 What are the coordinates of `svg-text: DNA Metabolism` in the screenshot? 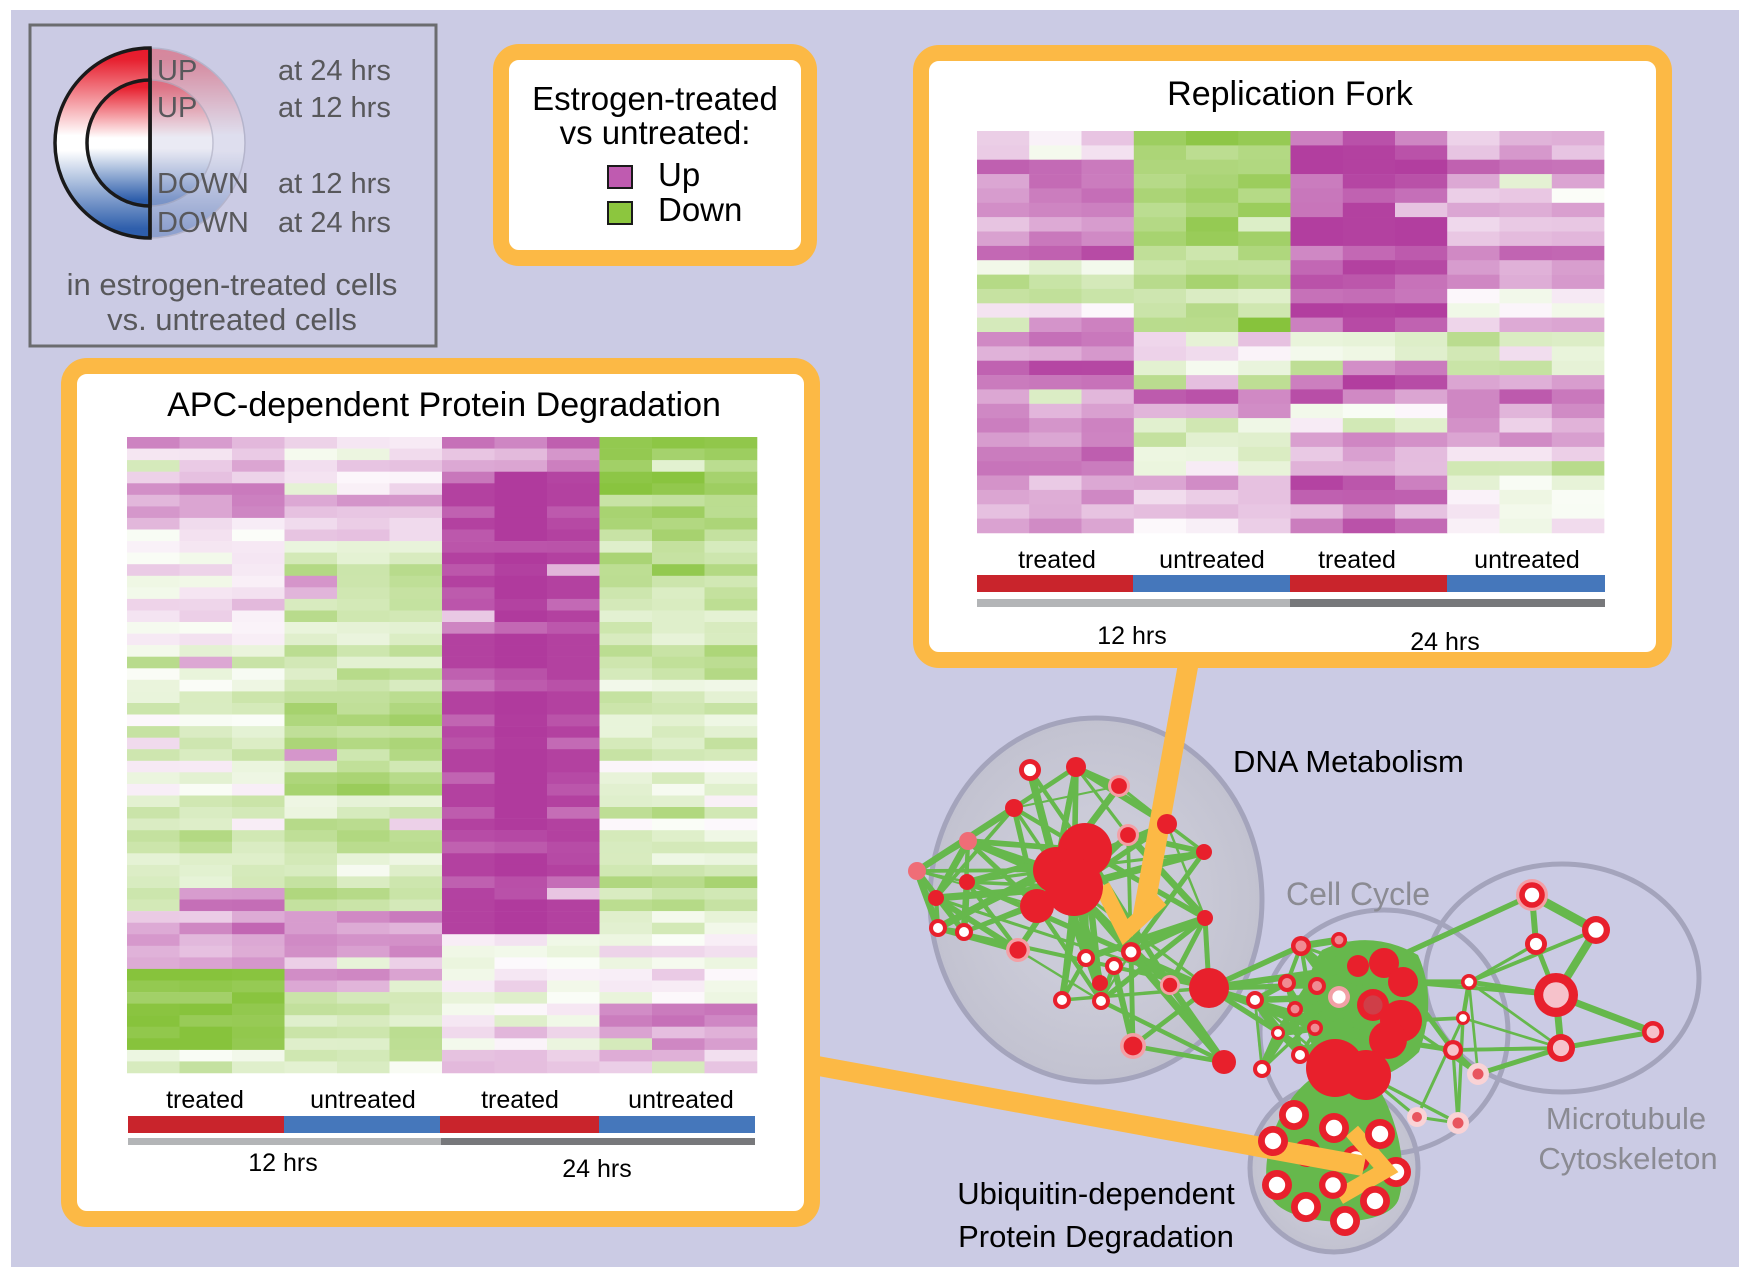 It's located at (1348, 761).